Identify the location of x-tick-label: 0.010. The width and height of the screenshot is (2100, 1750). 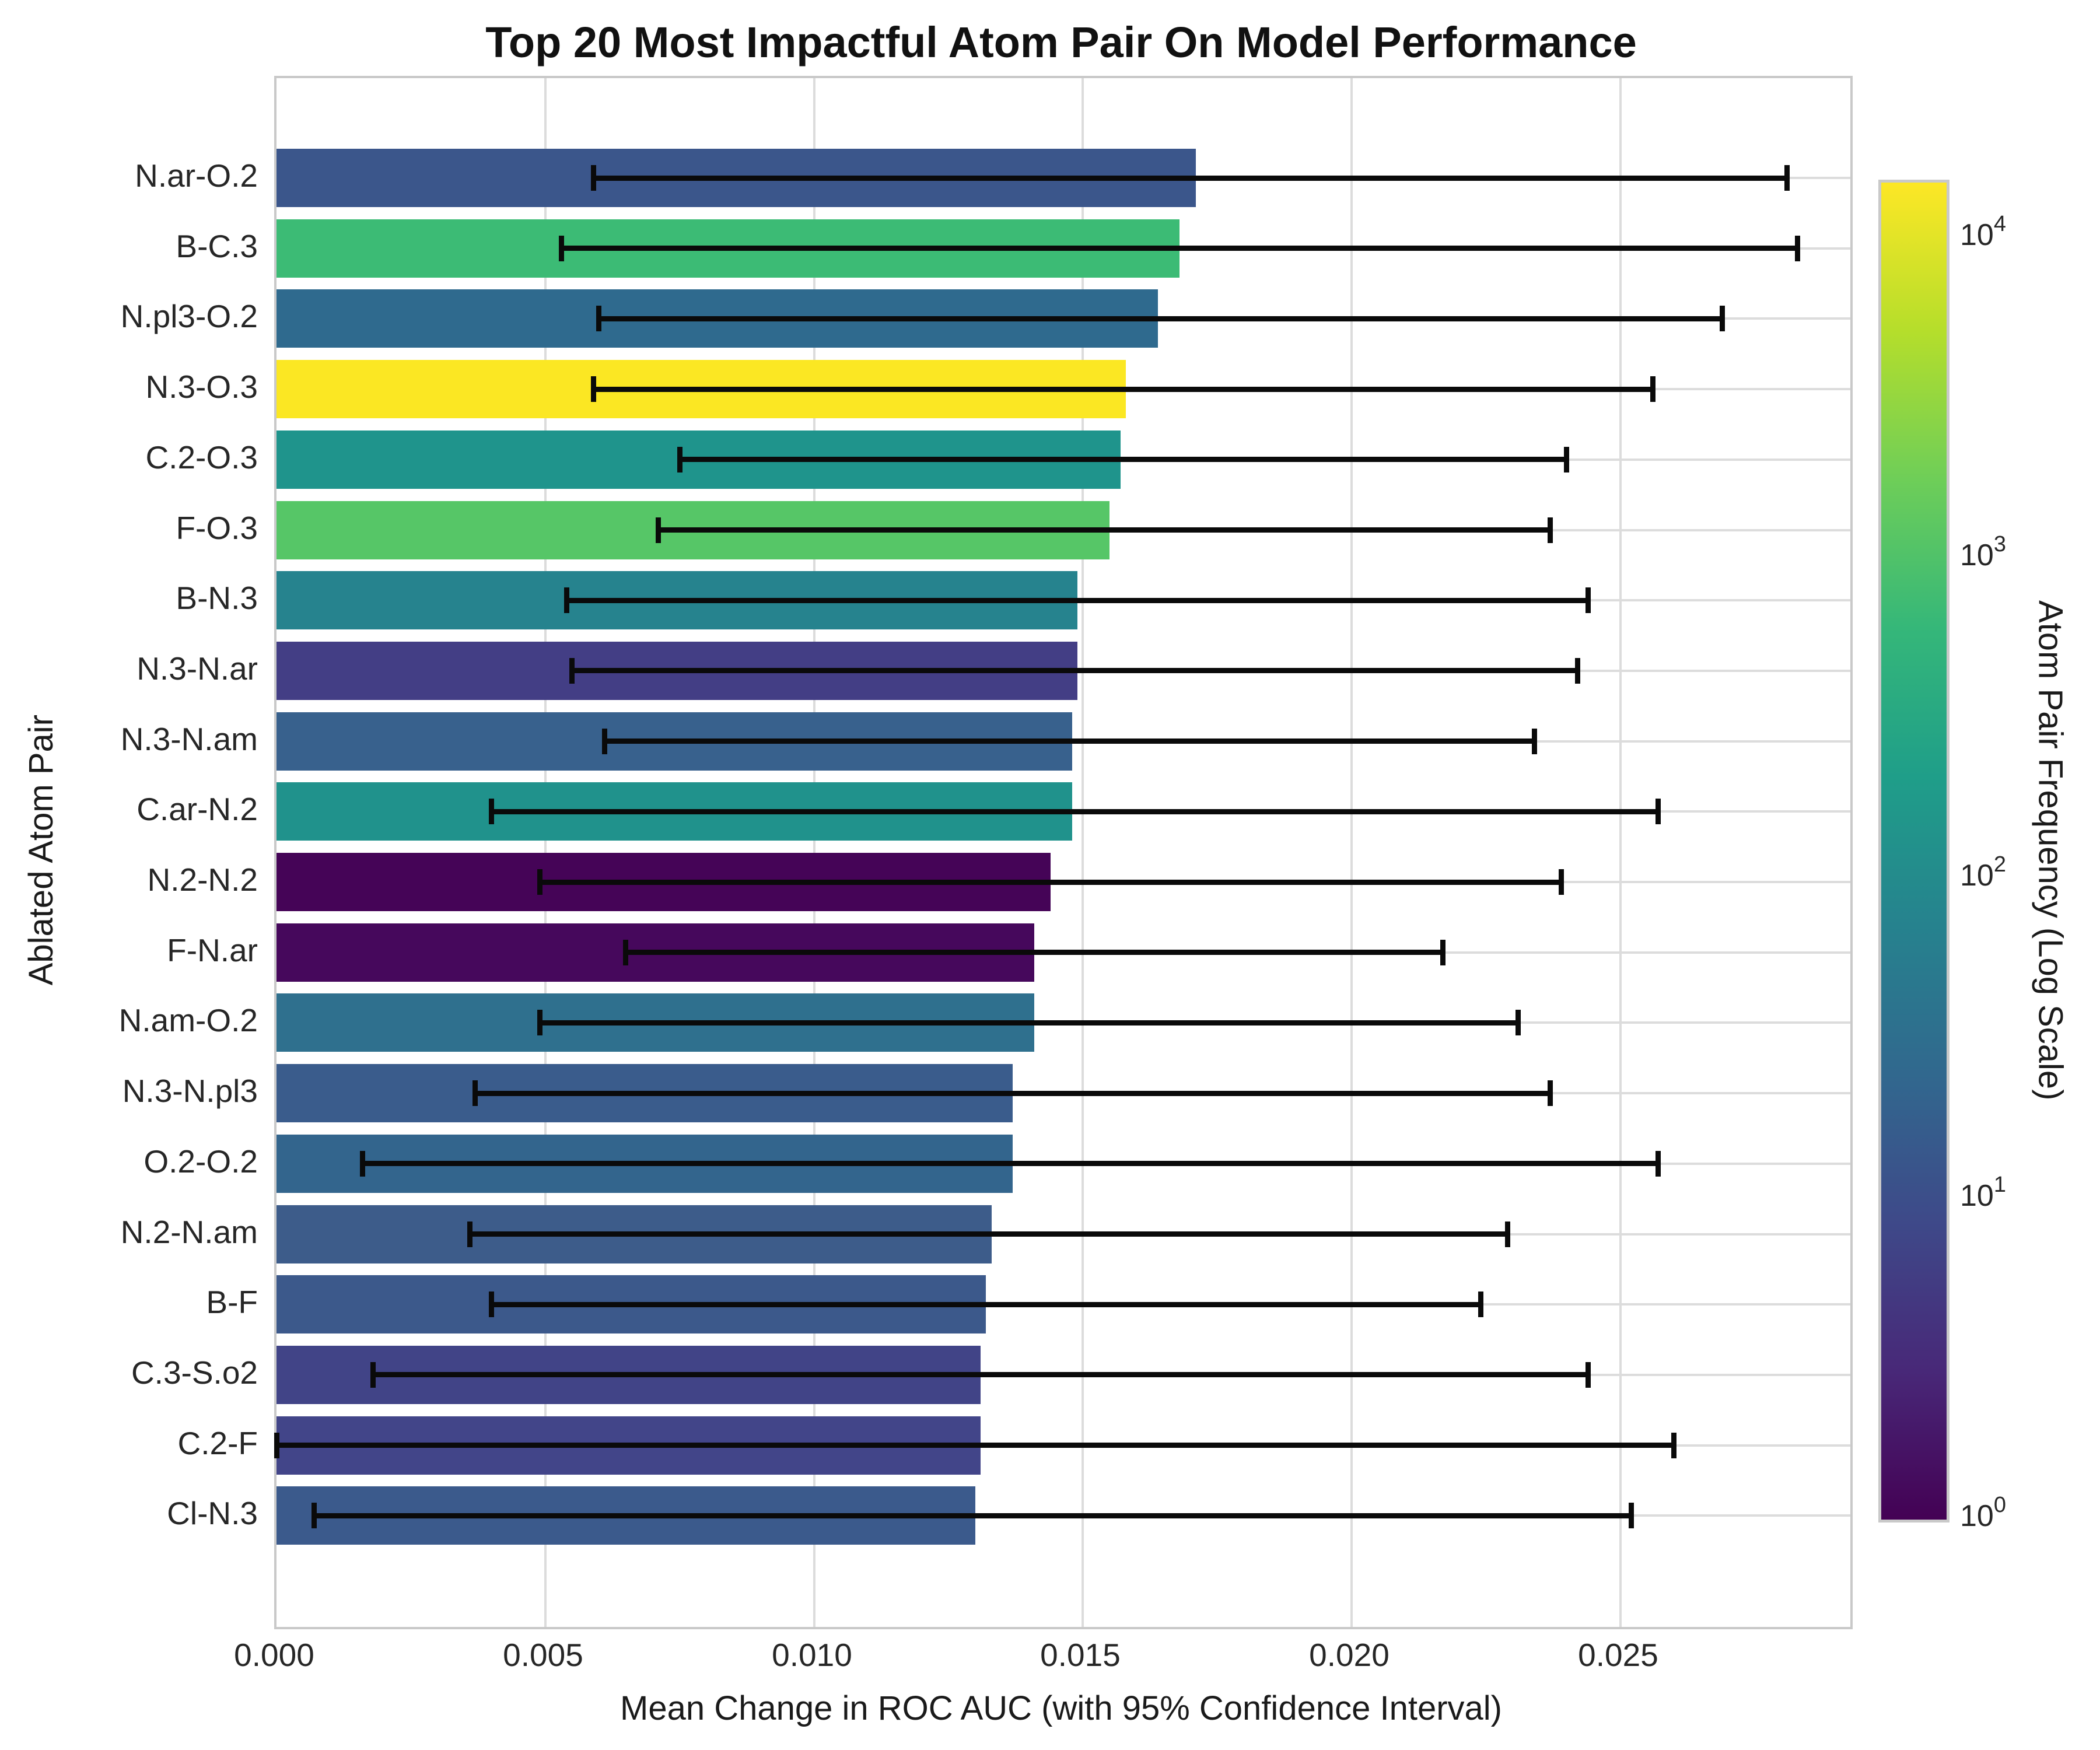
(812, 1655).